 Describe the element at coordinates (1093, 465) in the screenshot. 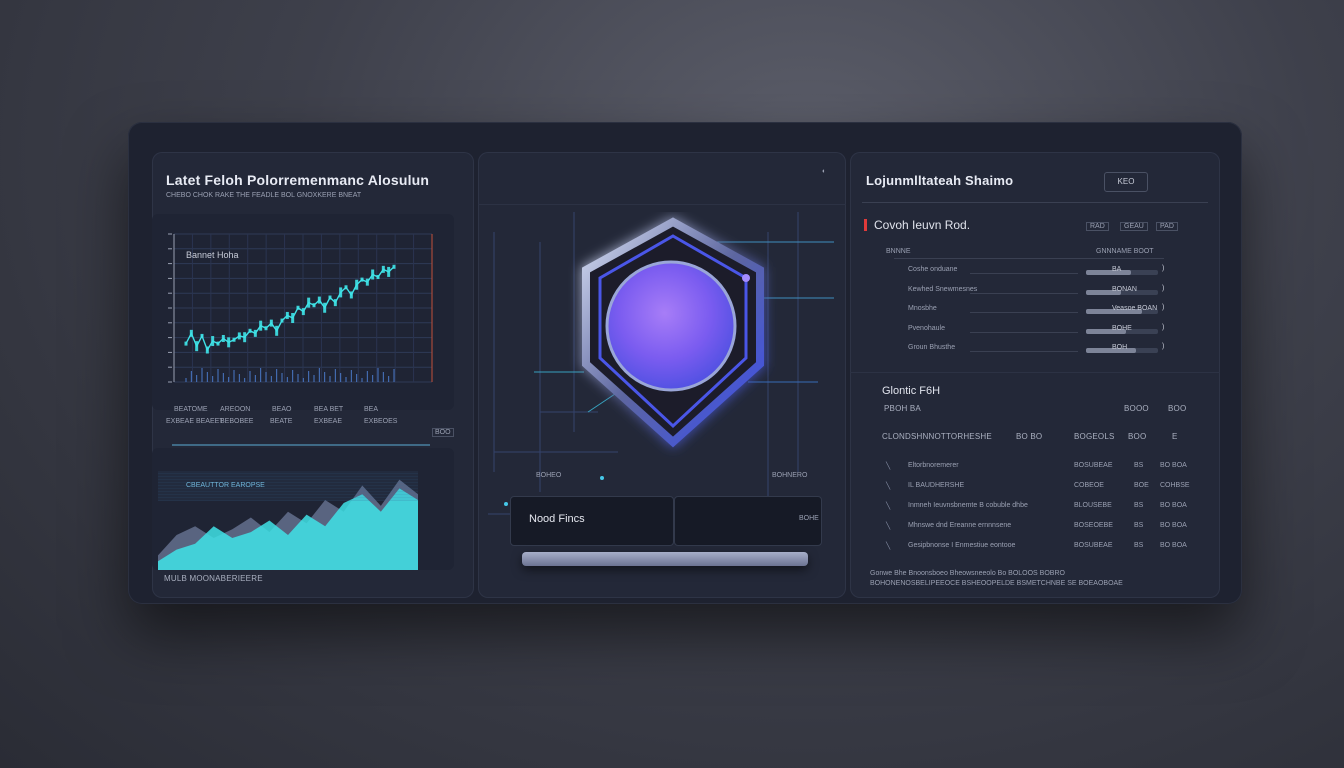

I see `detail-a: BOSUBEAE` at that location.